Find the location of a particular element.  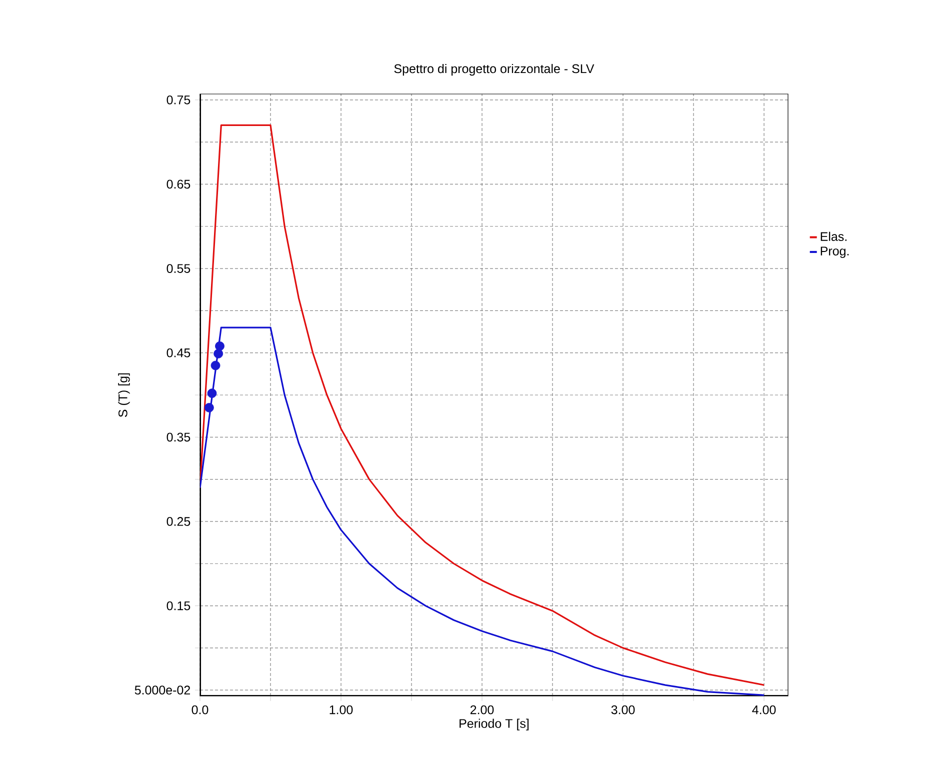

y-tick-label: 0.35 is located at coordinates (178, 437).